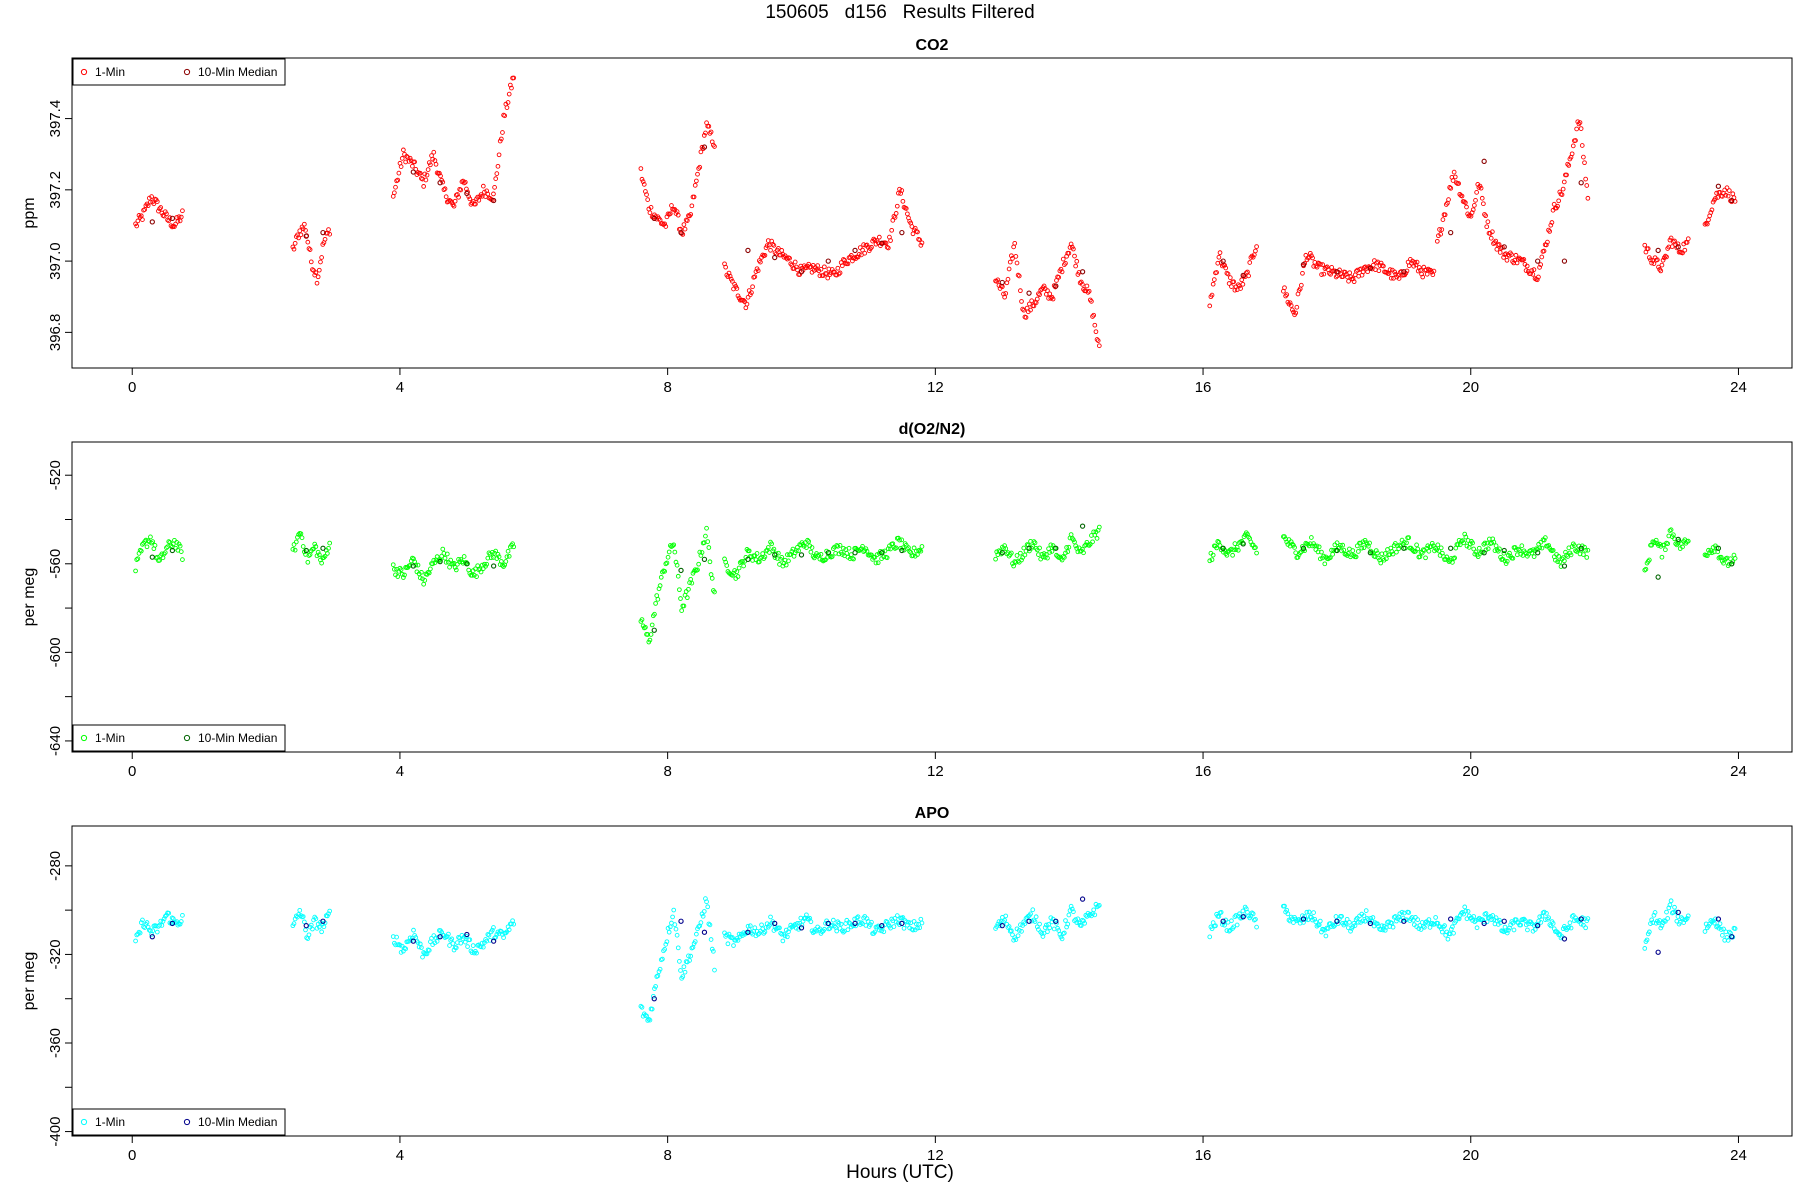  I want to click on apo-x-tick-label: 0, so click(132, 1155).